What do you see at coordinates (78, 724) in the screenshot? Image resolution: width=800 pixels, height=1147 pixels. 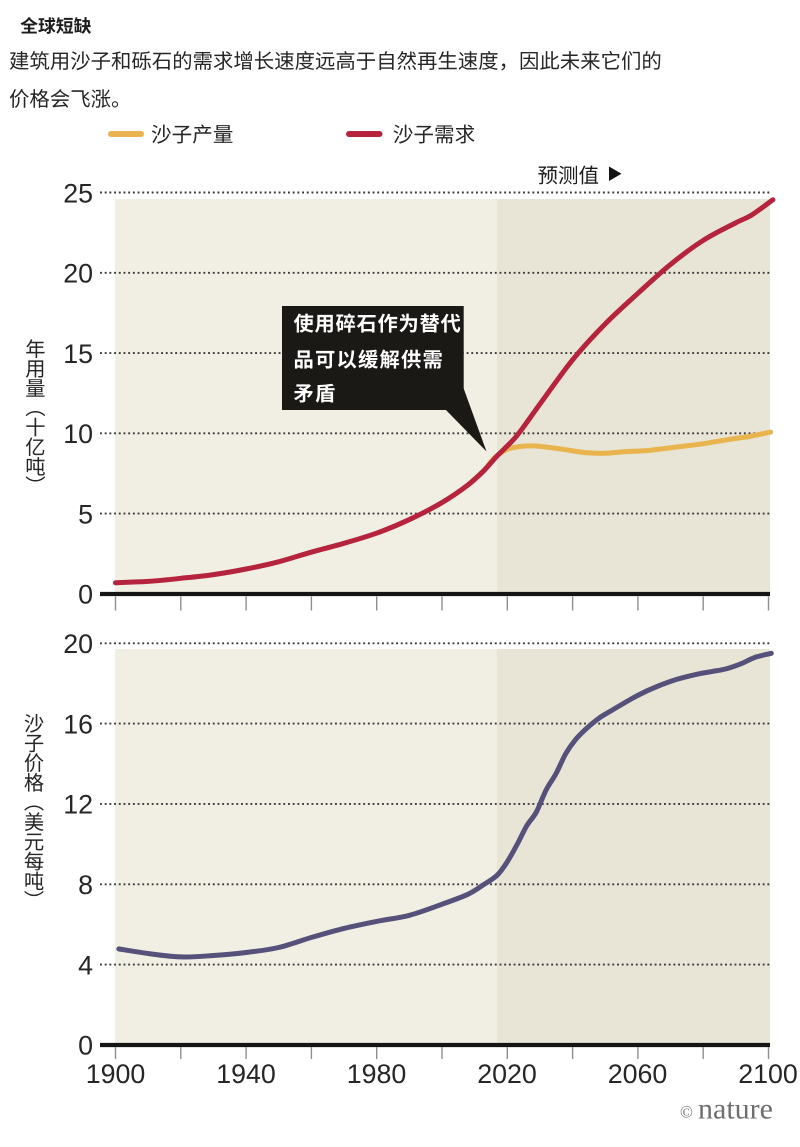 I see `svg-text: 16` at bounding box center [78, 724].